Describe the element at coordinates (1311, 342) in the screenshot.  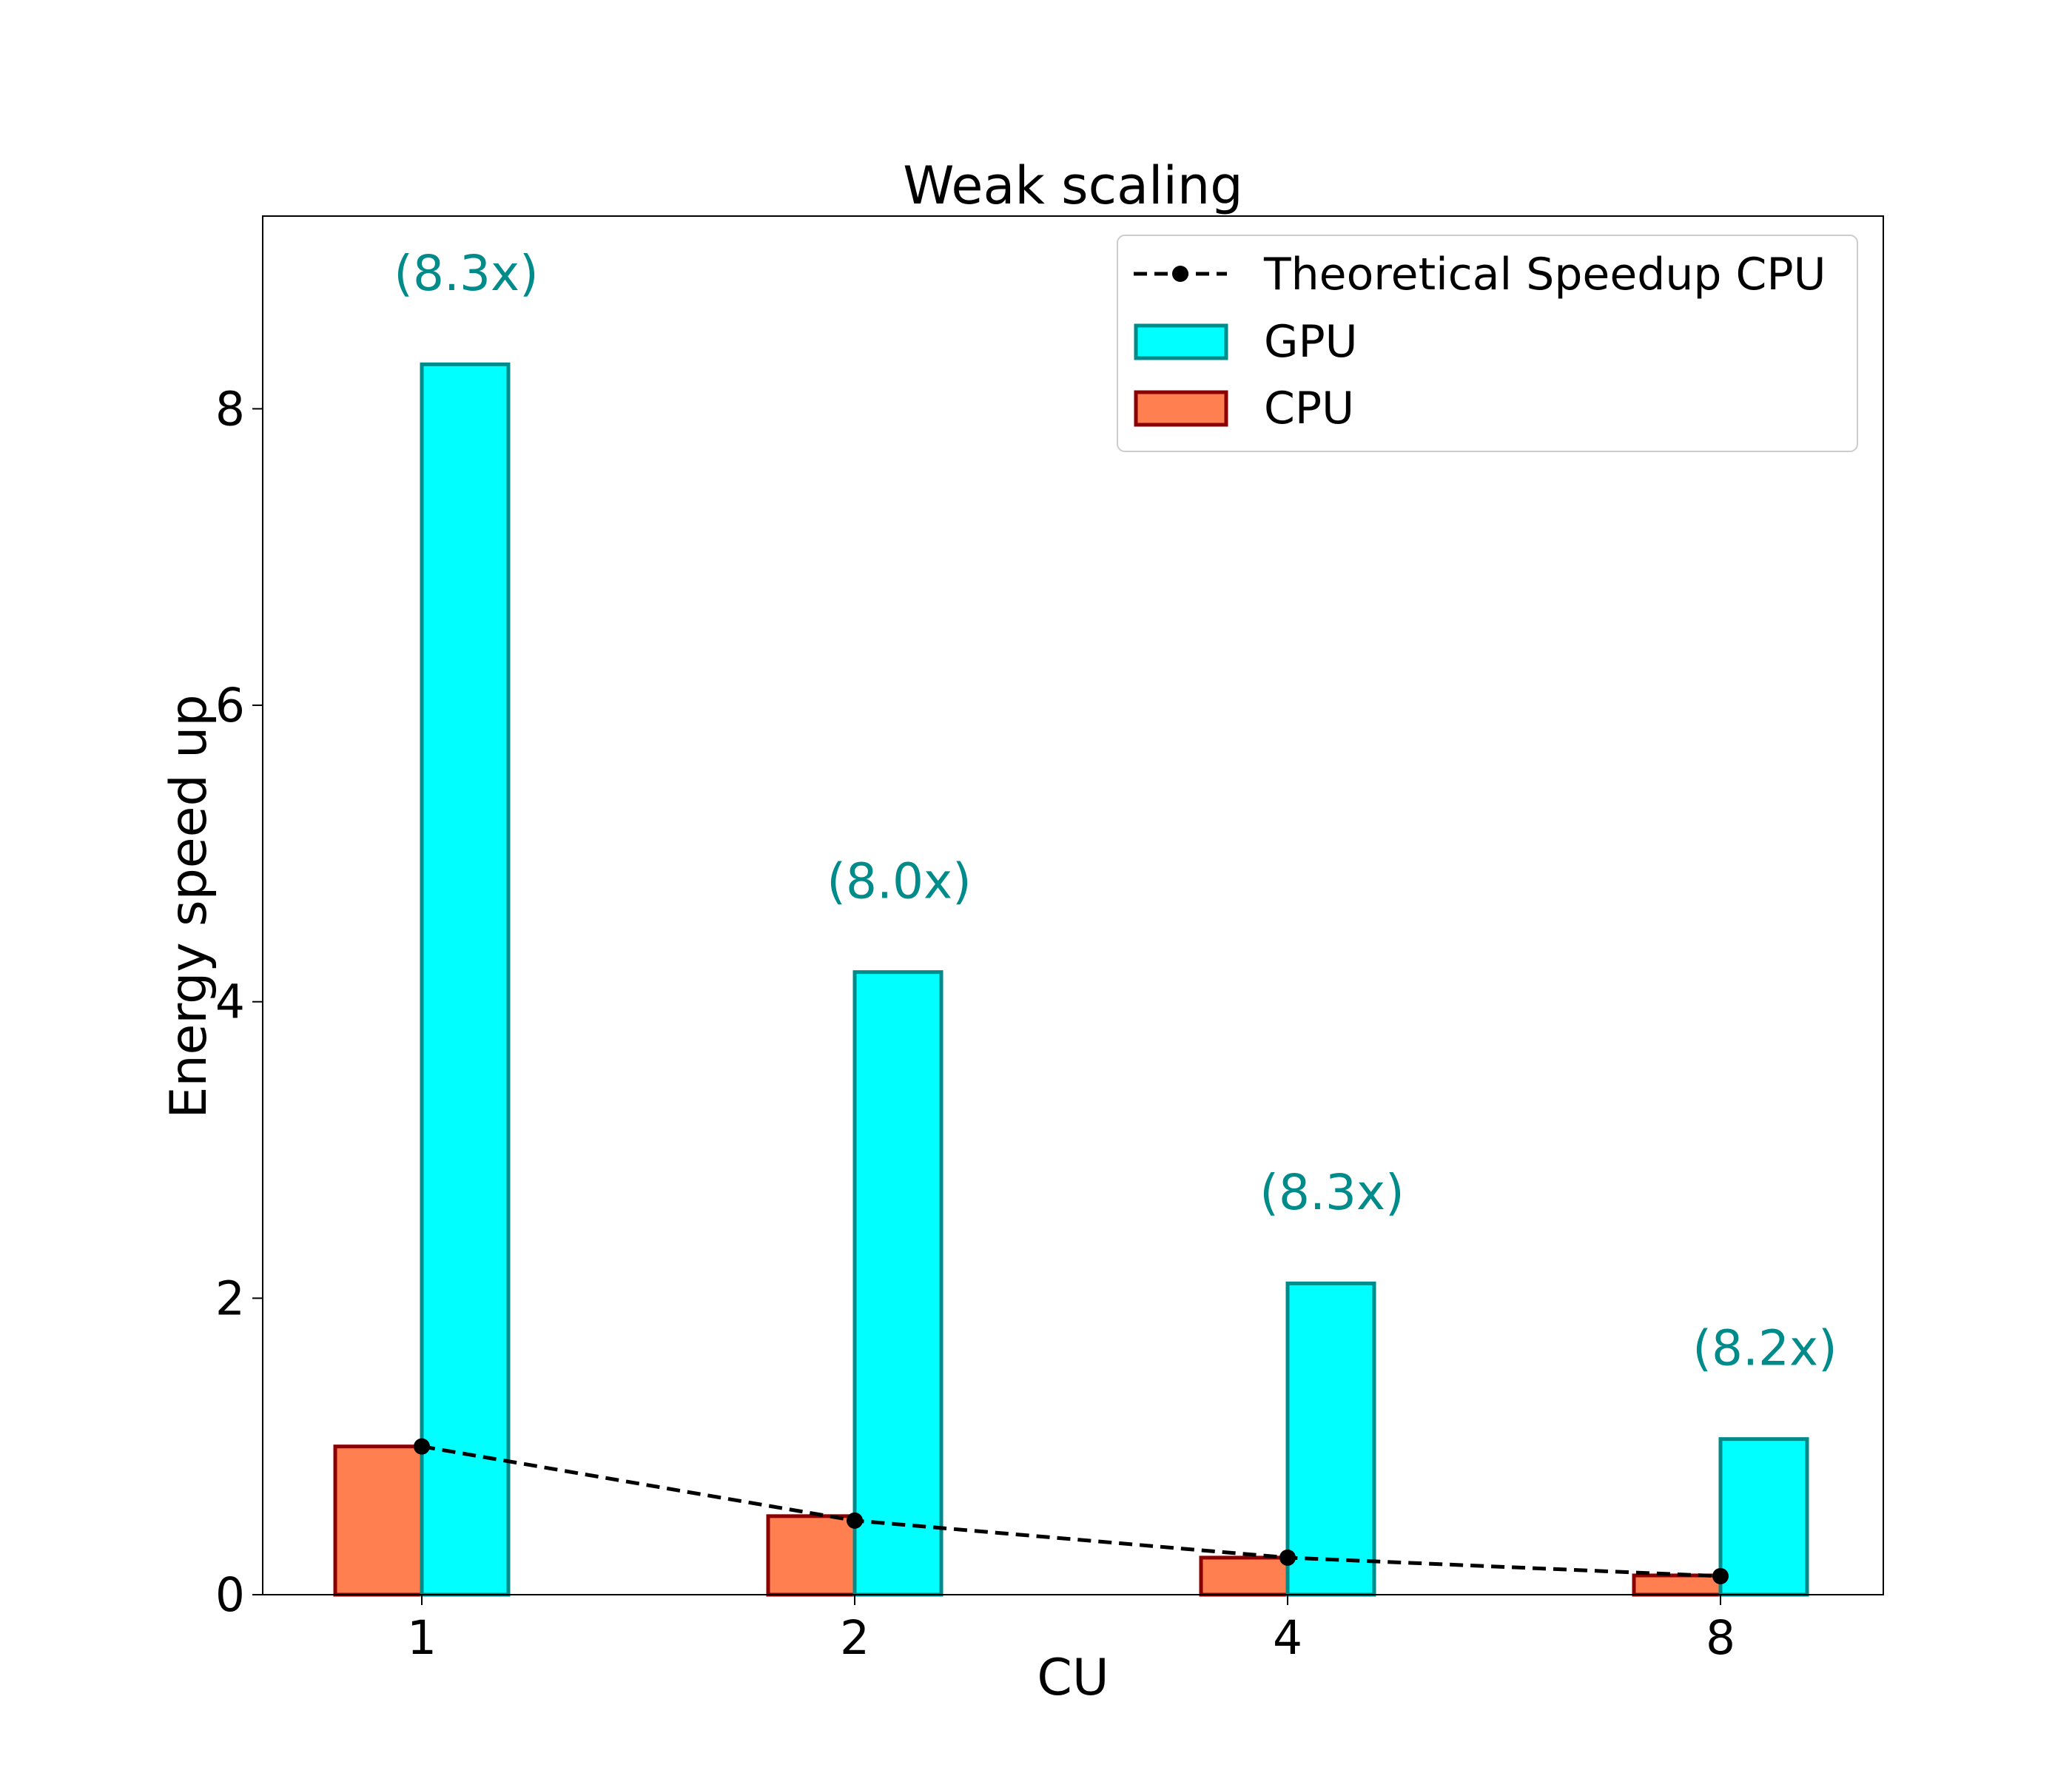
I see `legend-label-gpu: GPU` at that location.